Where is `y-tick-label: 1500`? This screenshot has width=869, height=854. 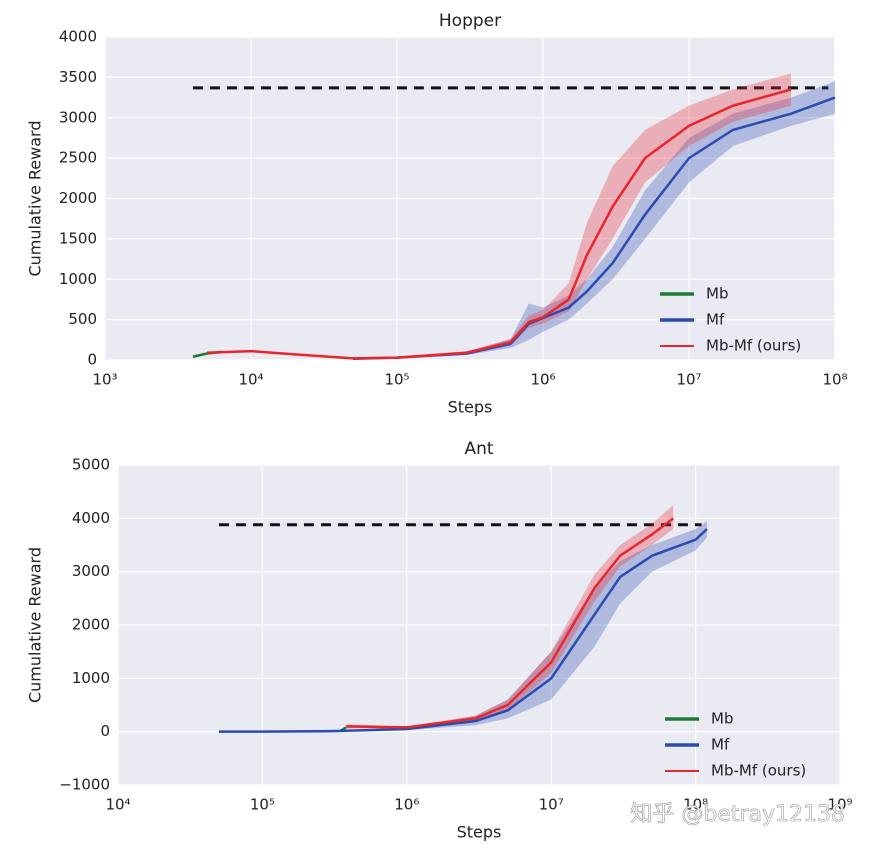
y-tick-label: 1500 is located at coordinates (78, 238).